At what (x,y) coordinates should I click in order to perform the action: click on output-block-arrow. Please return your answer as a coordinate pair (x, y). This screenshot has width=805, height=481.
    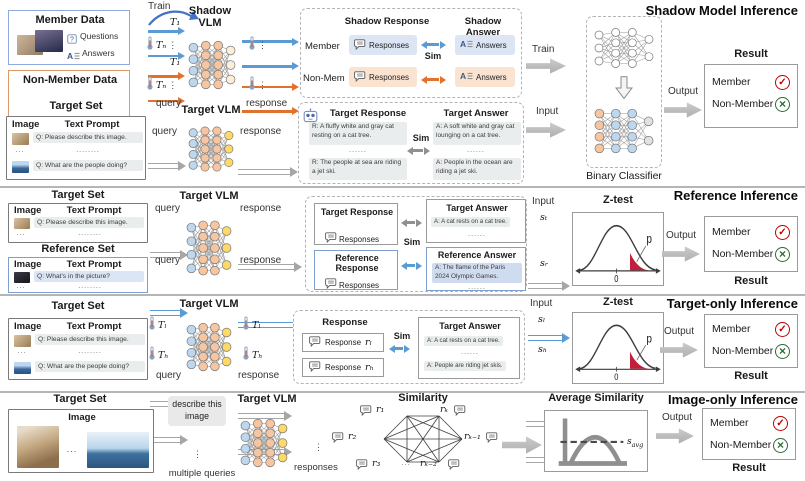
    Looking at the image, I should click on (683, 110).